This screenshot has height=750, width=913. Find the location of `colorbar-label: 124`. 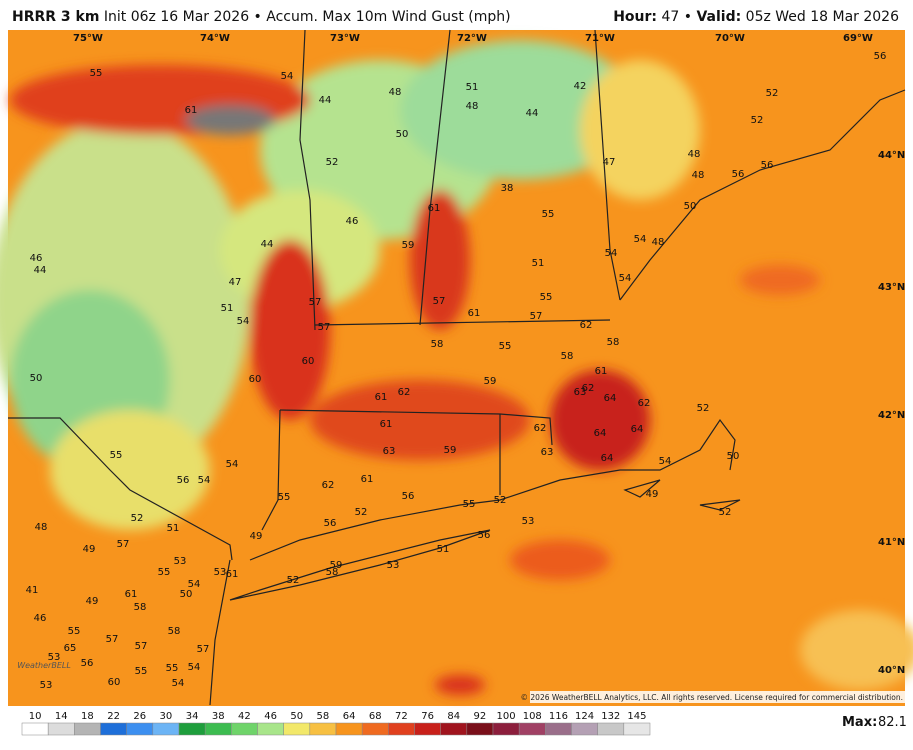

colorbar-label: 124 is located at coordinates (584, 716).